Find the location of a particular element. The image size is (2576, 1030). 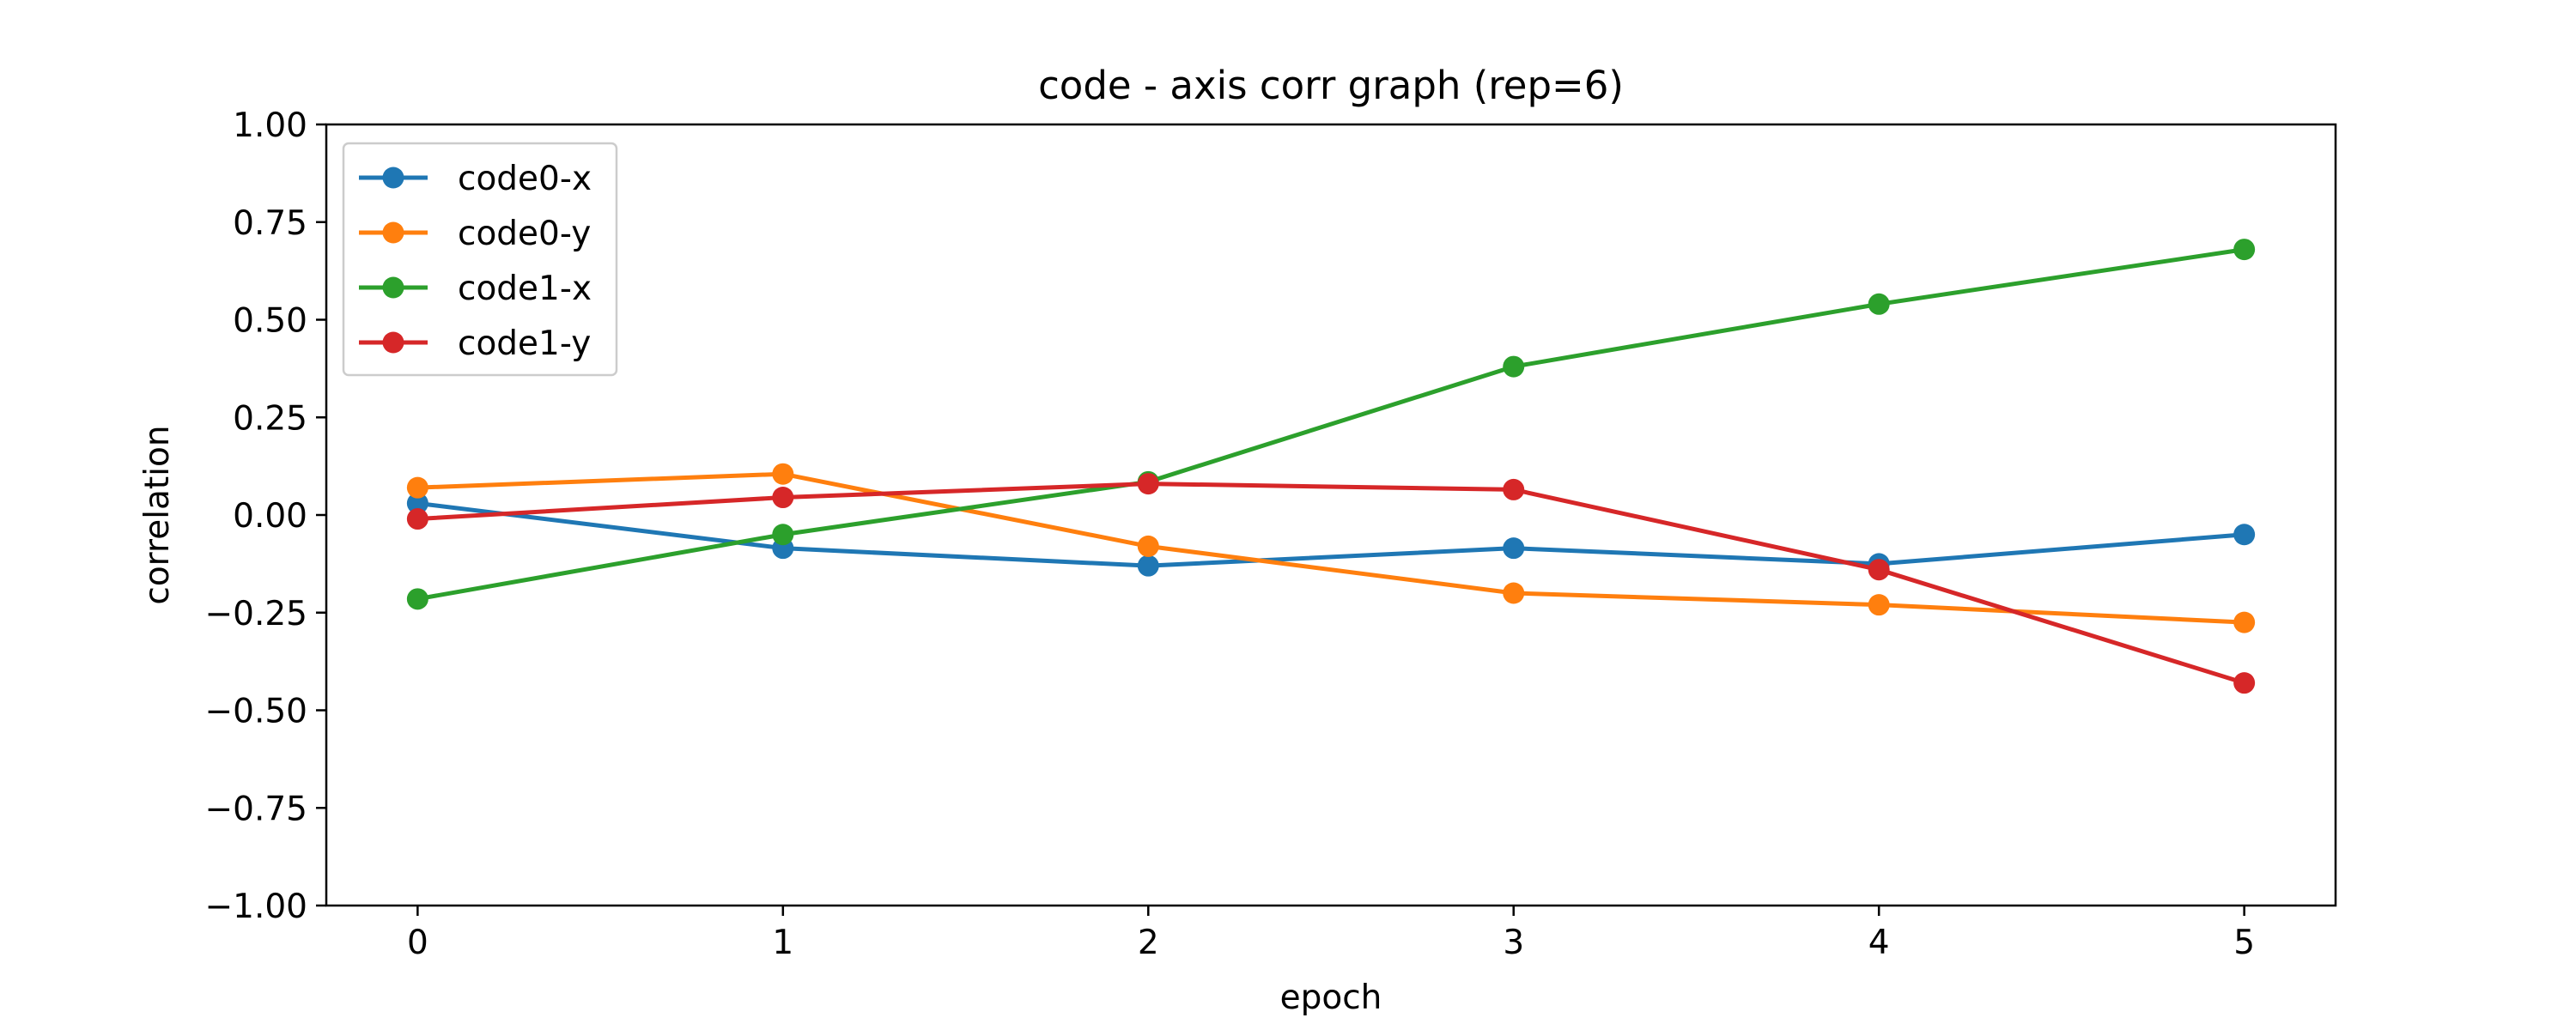

y-tick-label: 0.50 is located at coordinates (270, 321).